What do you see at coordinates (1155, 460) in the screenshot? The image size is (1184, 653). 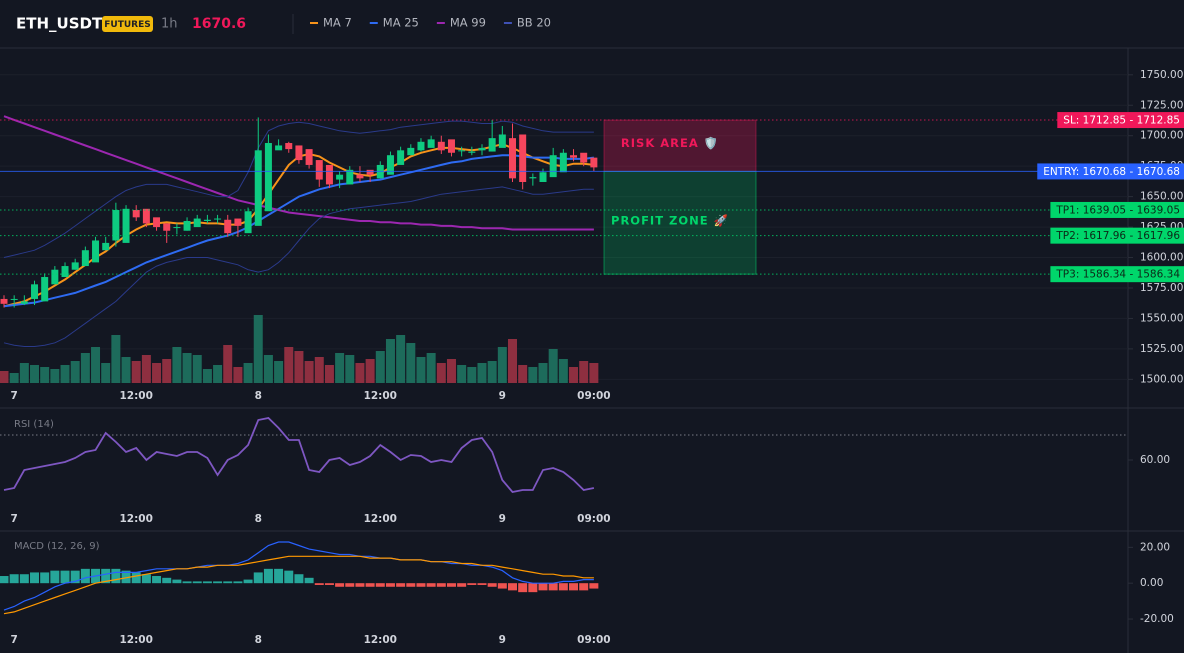 I see `y-tick-label: 60.00` at bounding box center [1155, 460].